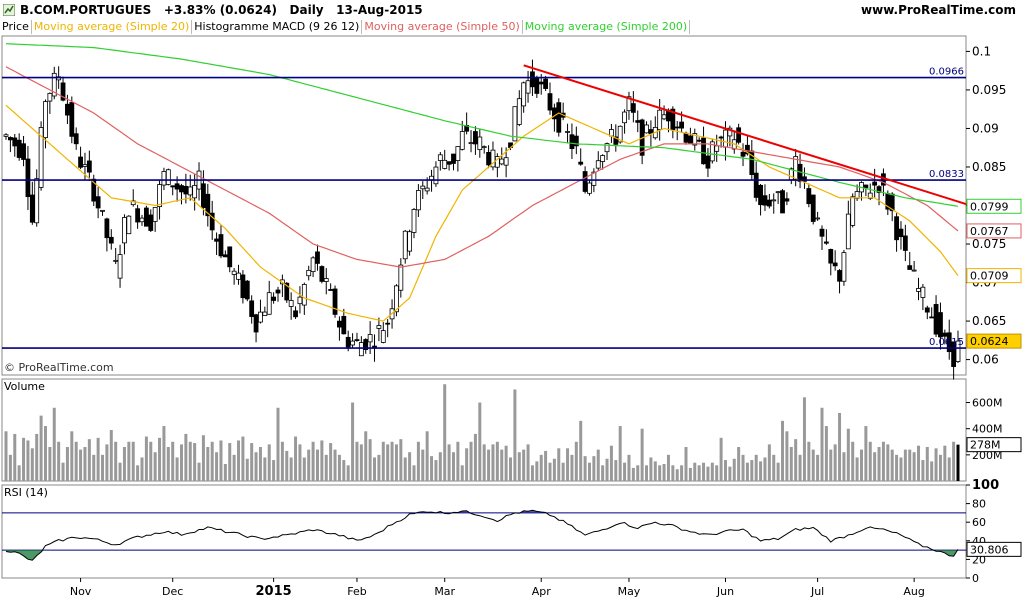 Image resolution: width=1024 pixels, height=600 pixels. What do you see at coordinates (277, 27) in the screenshot?
I see `legend-macd: Histogramme MACD (9 26 12)` at bounding box center [277, 27].